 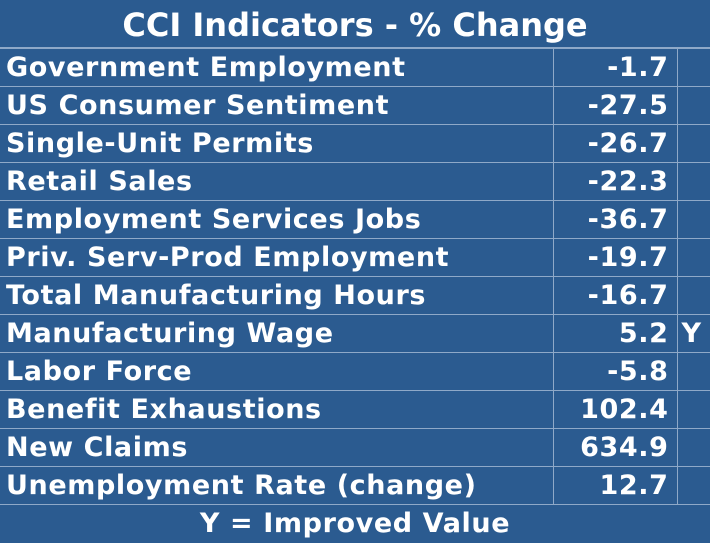 I want to click on indicator-label: Benefit Exhaustions, so click(x=277, y=409).